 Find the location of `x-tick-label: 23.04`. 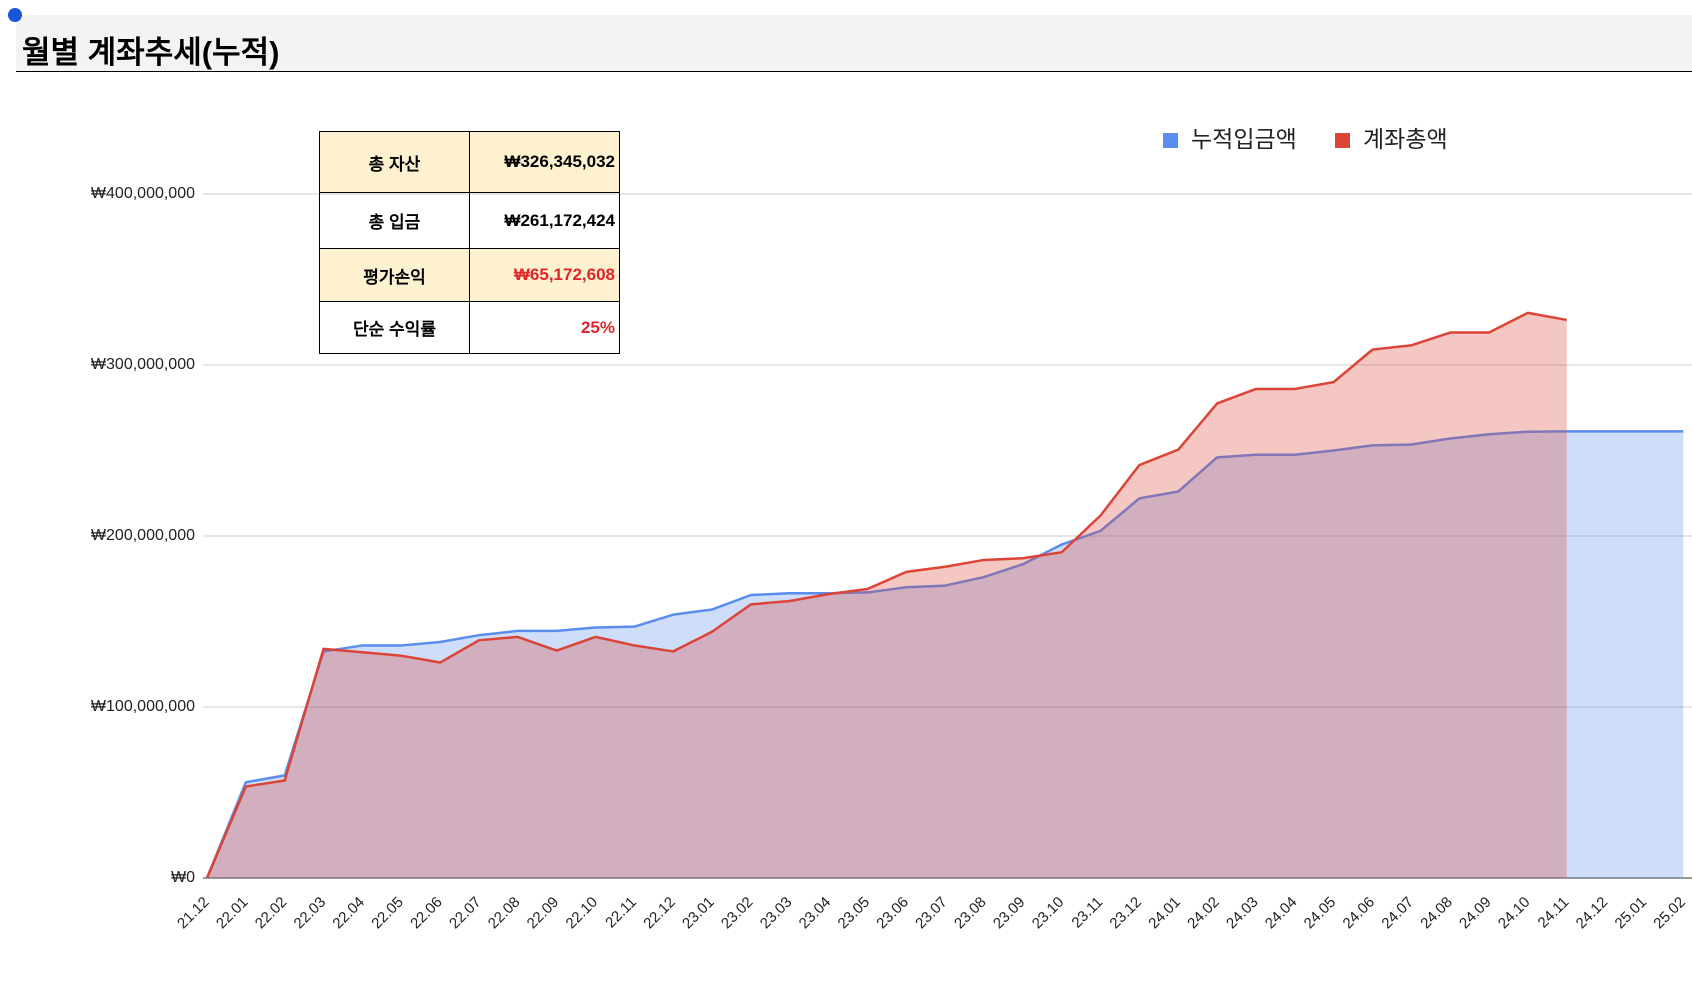

x-tick-label: 23.04 is located at coordinates (815, 913).